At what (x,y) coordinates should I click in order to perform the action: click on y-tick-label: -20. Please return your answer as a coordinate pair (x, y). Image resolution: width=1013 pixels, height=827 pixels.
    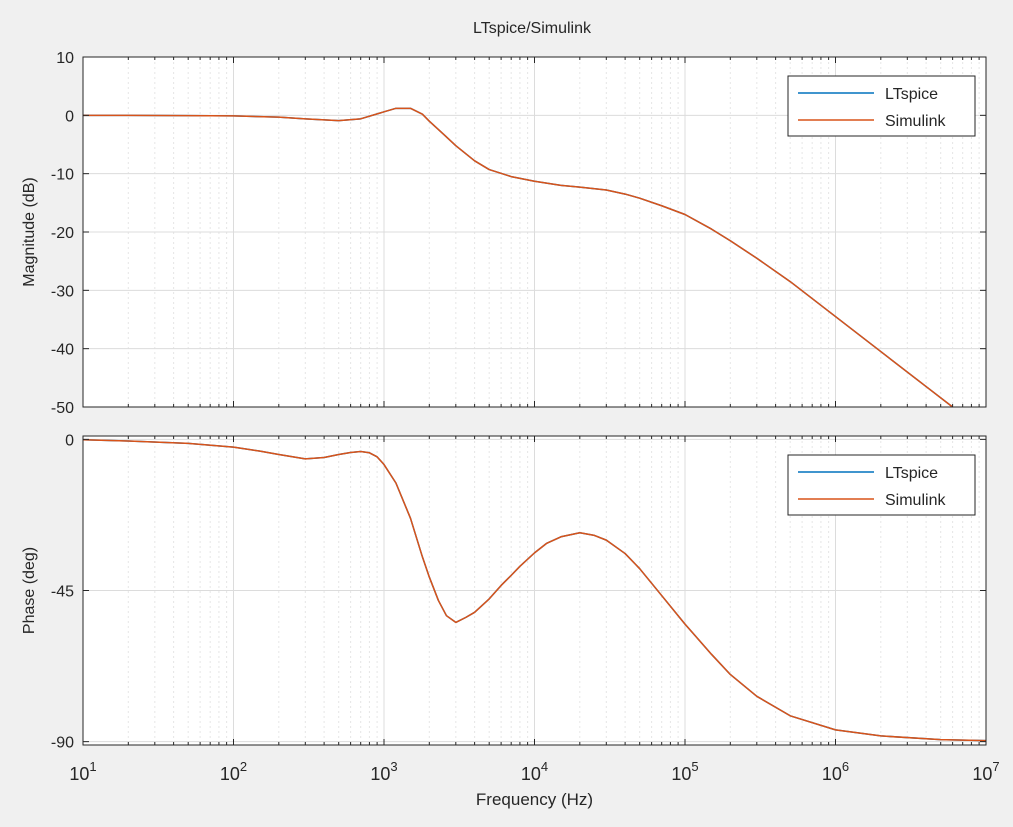
    Looking at the image, I should click on (62, 233).